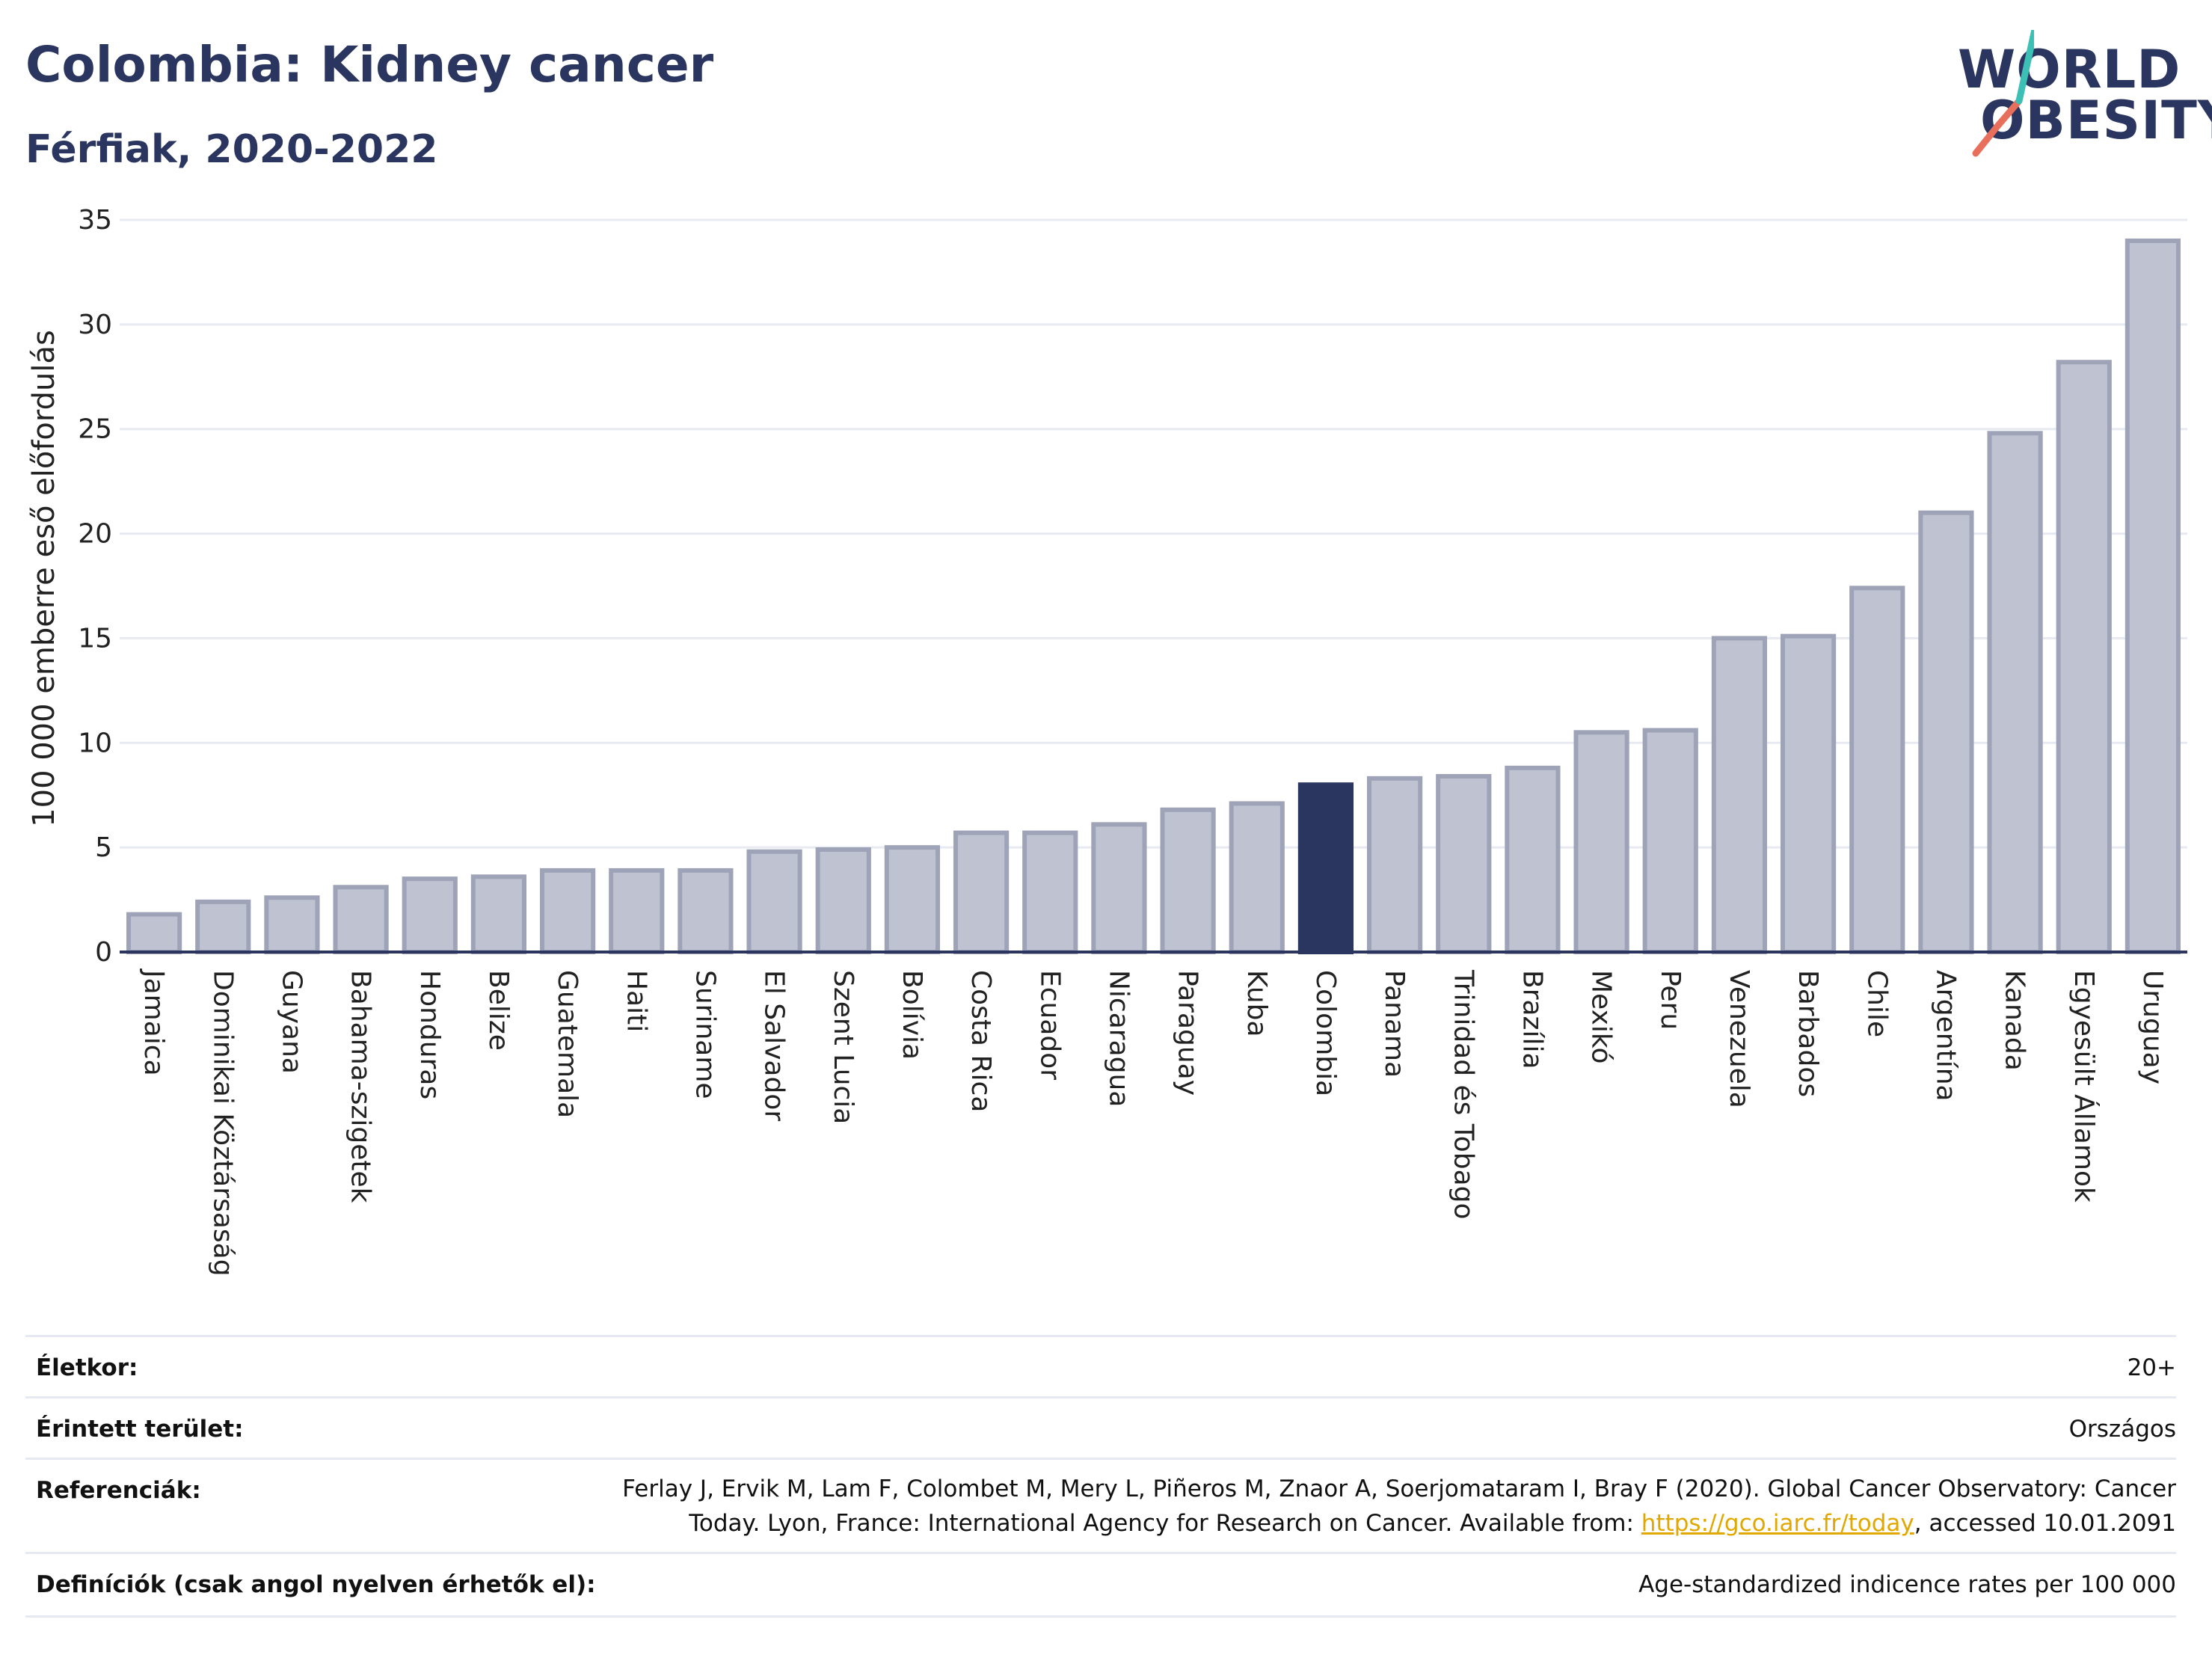 The width and height of the screenshot is (2212, 1655). I want to click on x-tick-label: Mexikó, so click(1601, 1016).